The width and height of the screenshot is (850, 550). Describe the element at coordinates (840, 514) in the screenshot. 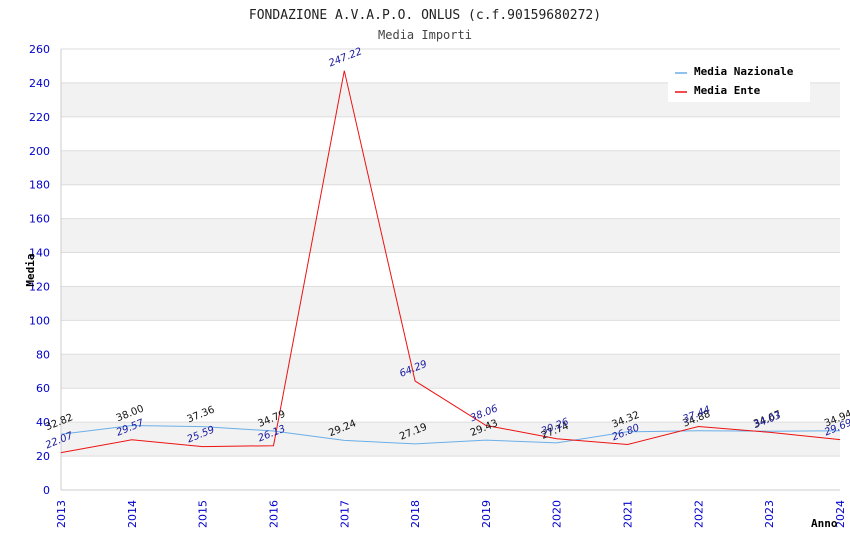

I see `x-tick-label: 2024` at that location.